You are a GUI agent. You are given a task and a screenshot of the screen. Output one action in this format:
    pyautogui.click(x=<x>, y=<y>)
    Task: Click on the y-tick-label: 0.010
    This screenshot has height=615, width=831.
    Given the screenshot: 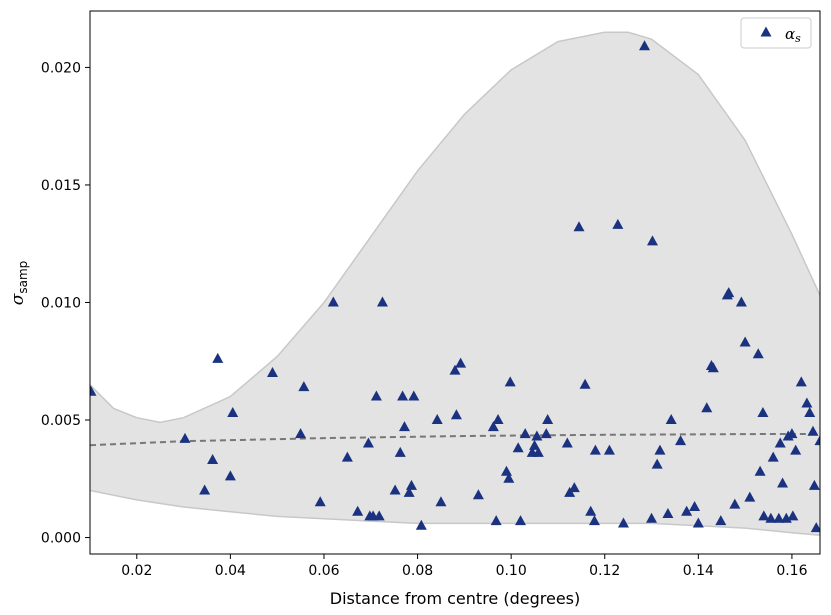 What is the action you would take?
    pyautogui.click(x=61, y=303)
    